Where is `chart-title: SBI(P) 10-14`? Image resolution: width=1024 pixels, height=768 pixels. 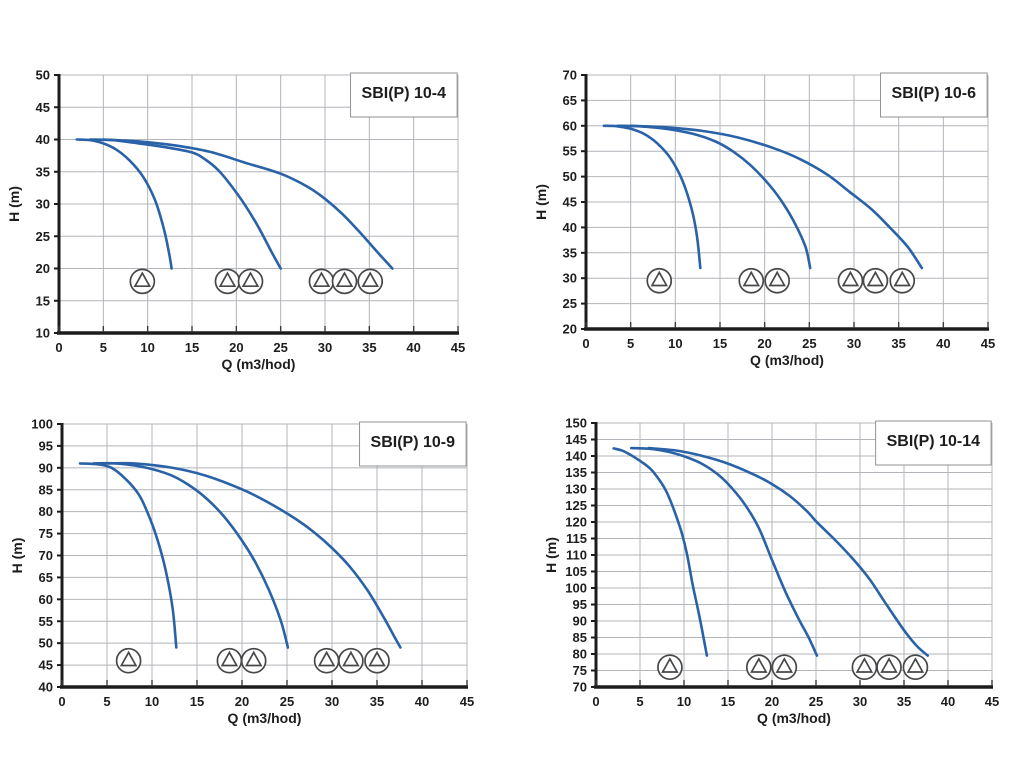
chart-title: SBI(P) 10-14 is located at coordinates (933, 441).